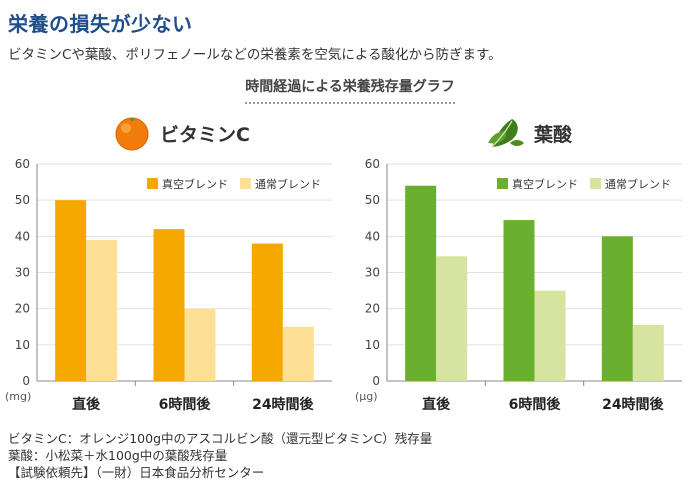 The image size is (700, 495). What do you see at coordinates (86, 404) in the screenshot?
I see `vitc-category-label: 直後` at bounding box center [86, 404].